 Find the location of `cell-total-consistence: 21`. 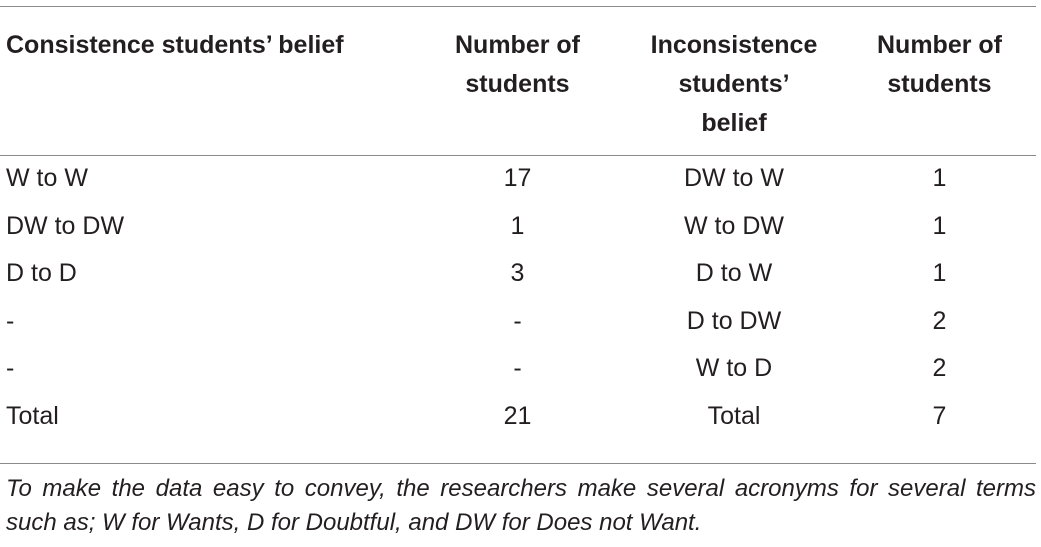

cell-total-consistence: 21 is located at coordinates (517, 415).